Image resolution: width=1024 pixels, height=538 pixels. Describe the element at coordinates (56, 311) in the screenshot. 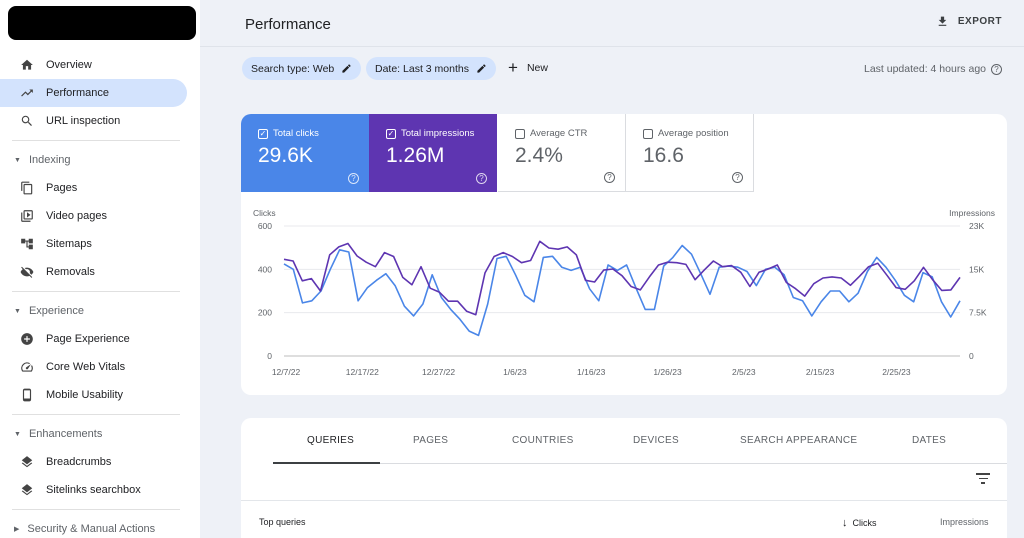

I see `section-title: Experience` at that location.